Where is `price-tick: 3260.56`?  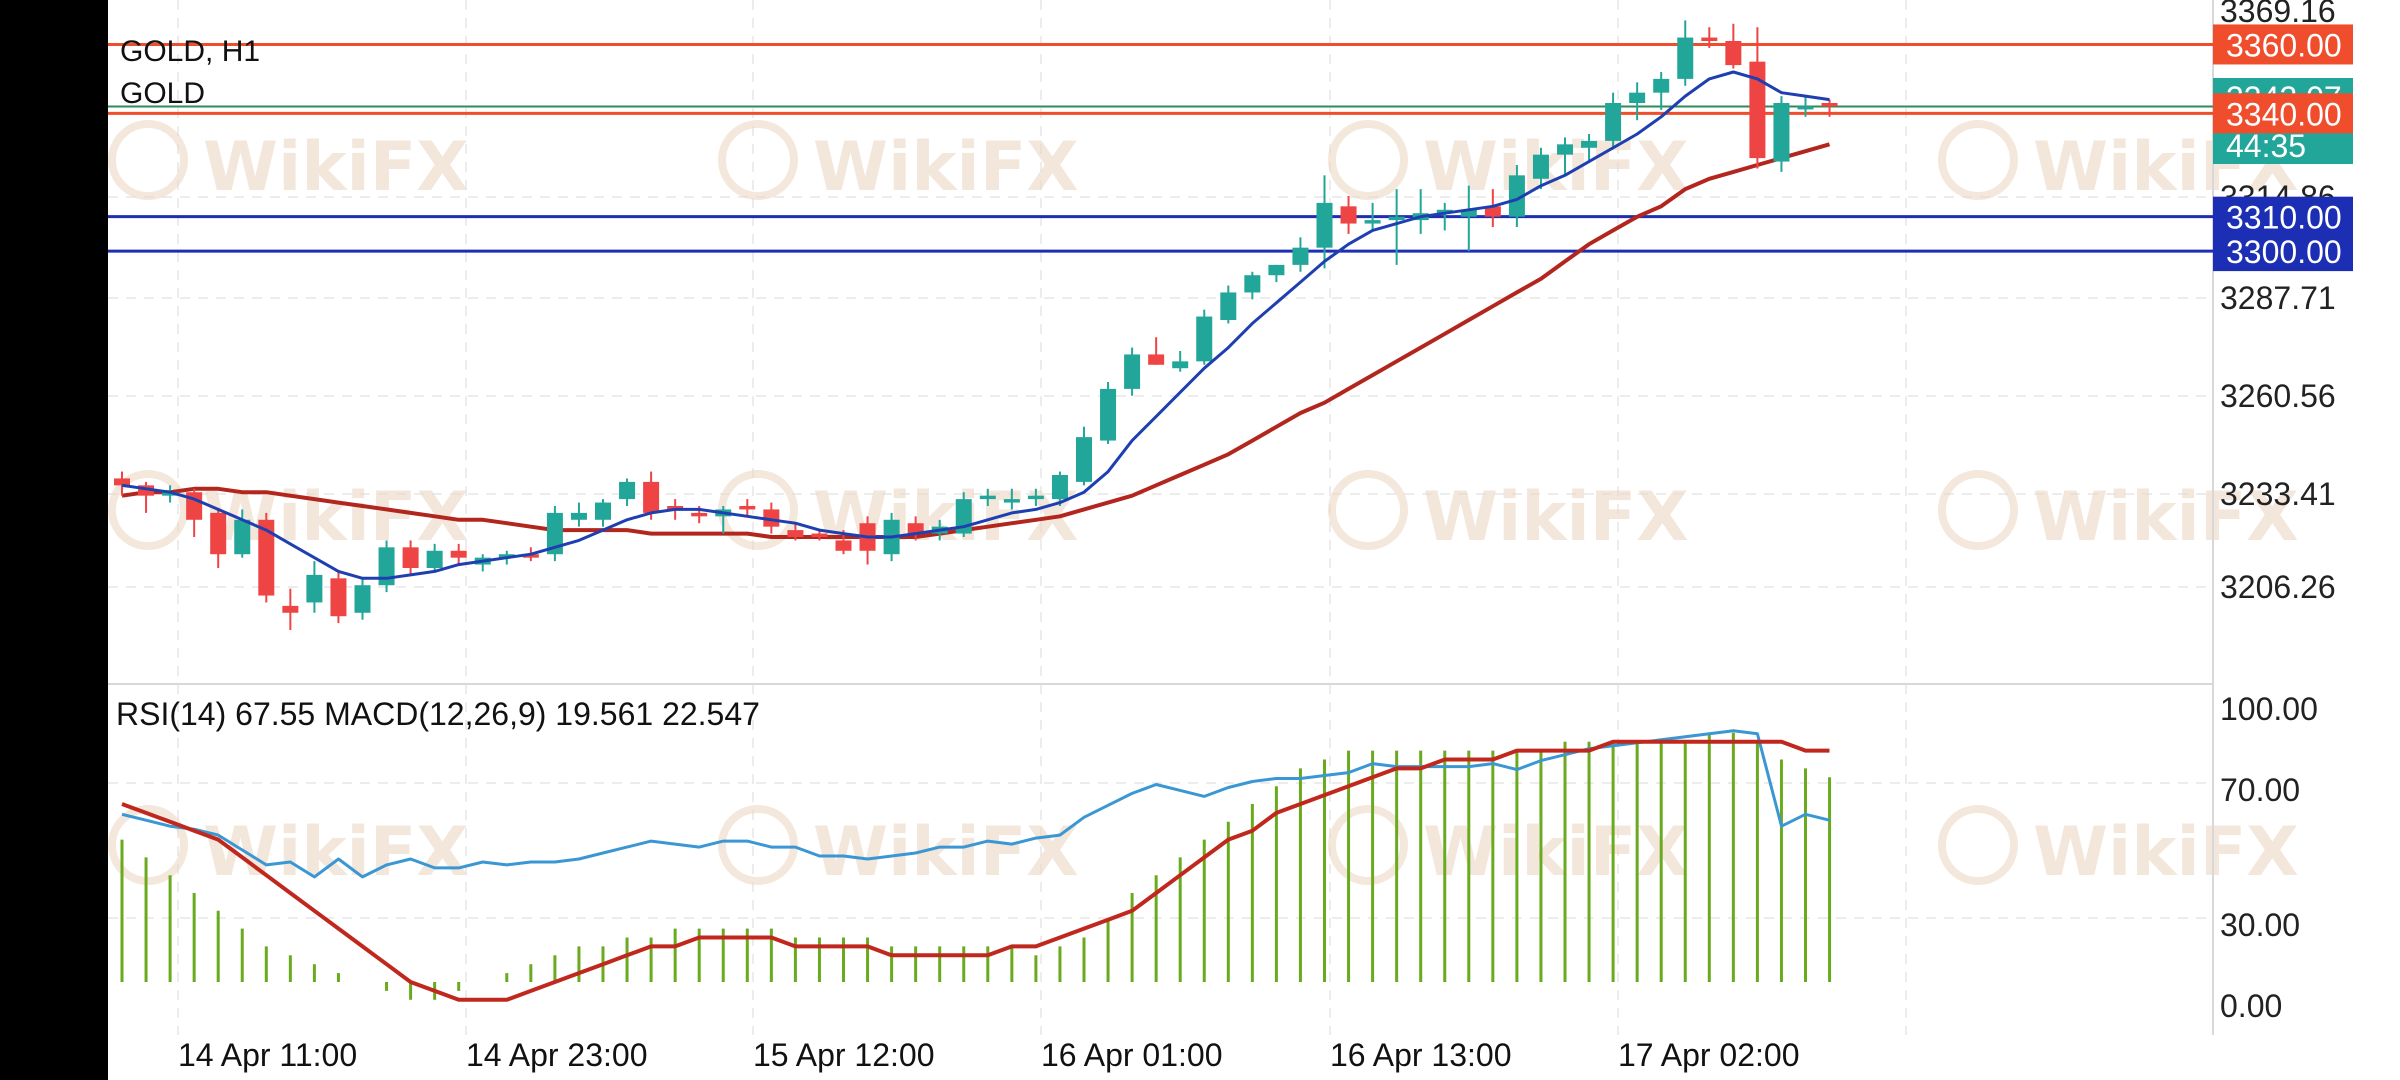 price-tick: 3260.56 is located at coordinates (2278, 396).